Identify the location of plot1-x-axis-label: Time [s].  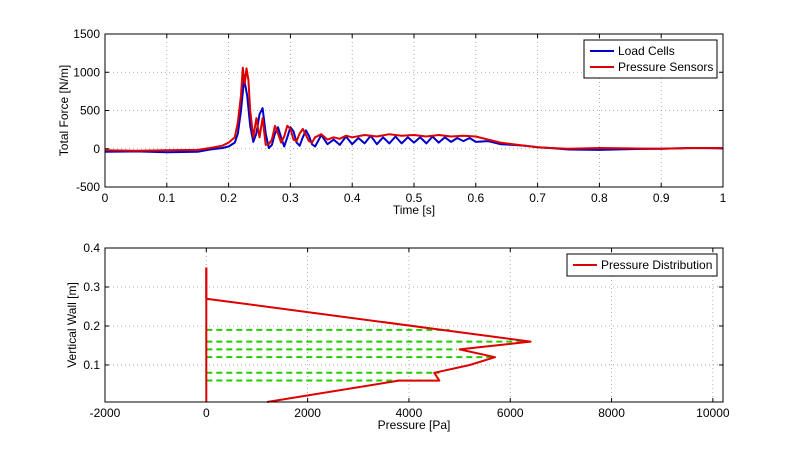
(414, 210).